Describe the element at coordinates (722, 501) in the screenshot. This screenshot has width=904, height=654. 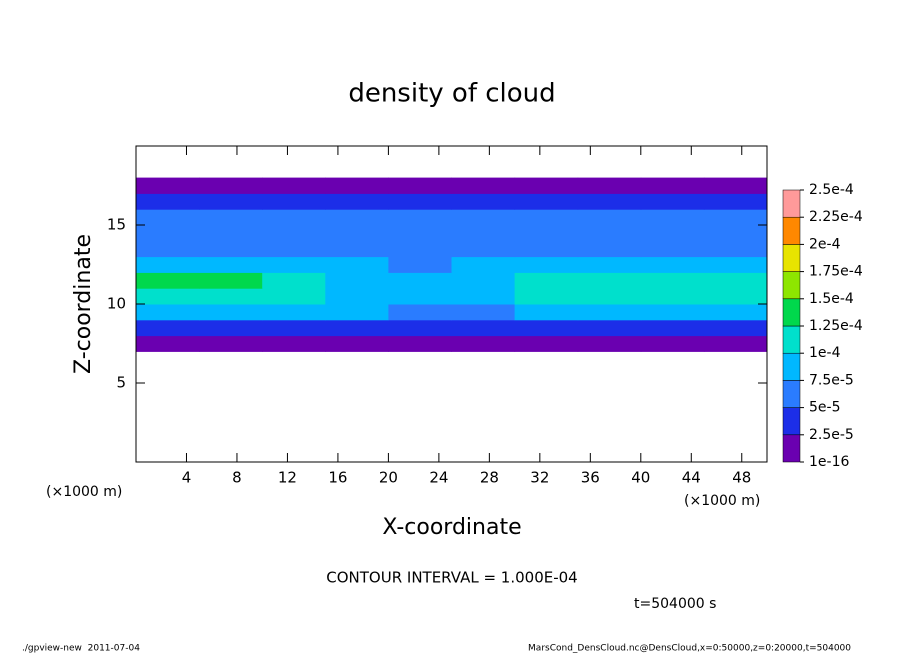
I see `x-unit: (×1000 m)` at that location.